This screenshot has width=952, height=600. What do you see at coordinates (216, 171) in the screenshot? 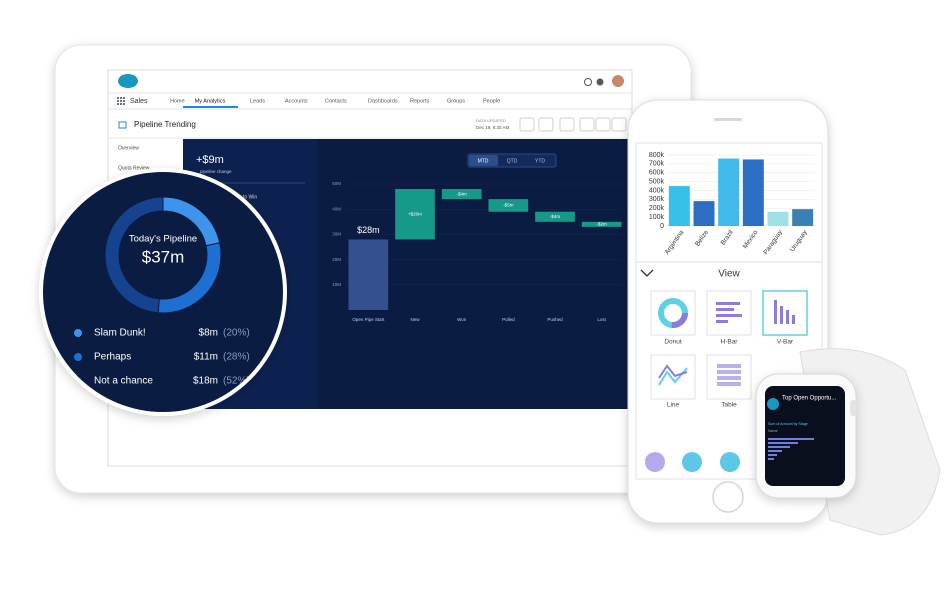
I see `pipeline-change-label: pipeline change` at bounding box center [216, 171].